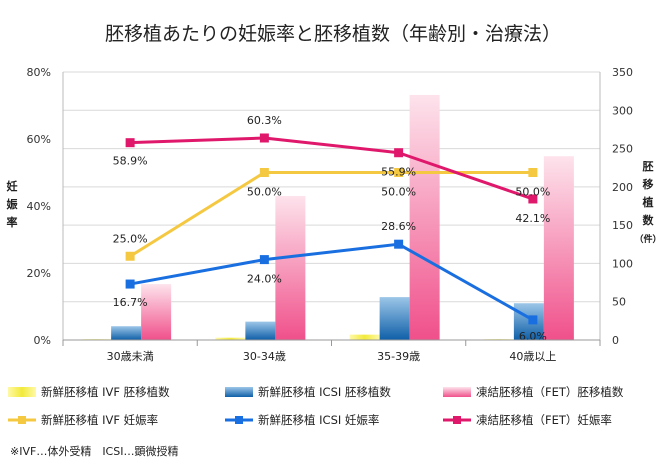 The height and width of the screenshot is (466, 667). What do you see at coordinates (550, 392) in the screenshot?
I see `legend-label: 凍結胚移植（FET）胚移植数` at bounding box center [550, 392].